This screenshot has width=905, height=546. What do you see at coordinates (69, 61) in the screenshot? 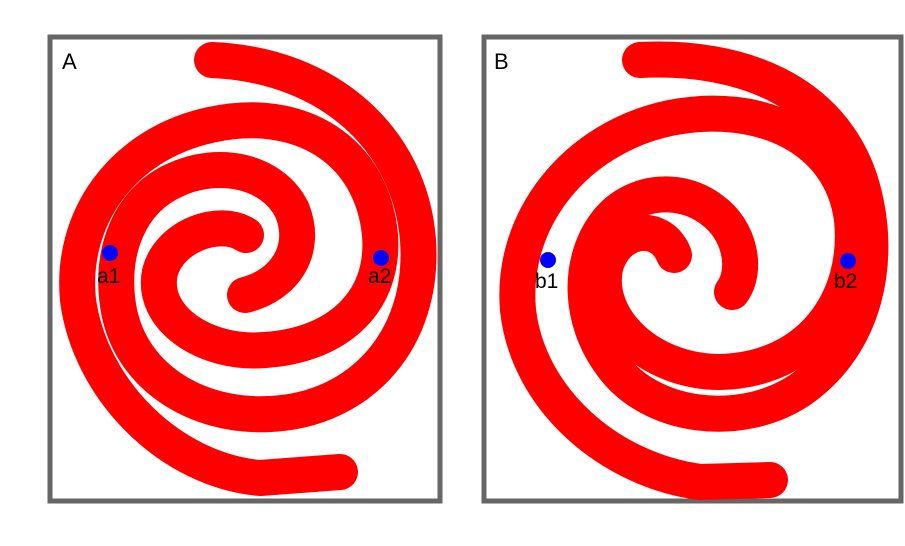
I see `panel-a-label: A` at bounding box center [69, 61].